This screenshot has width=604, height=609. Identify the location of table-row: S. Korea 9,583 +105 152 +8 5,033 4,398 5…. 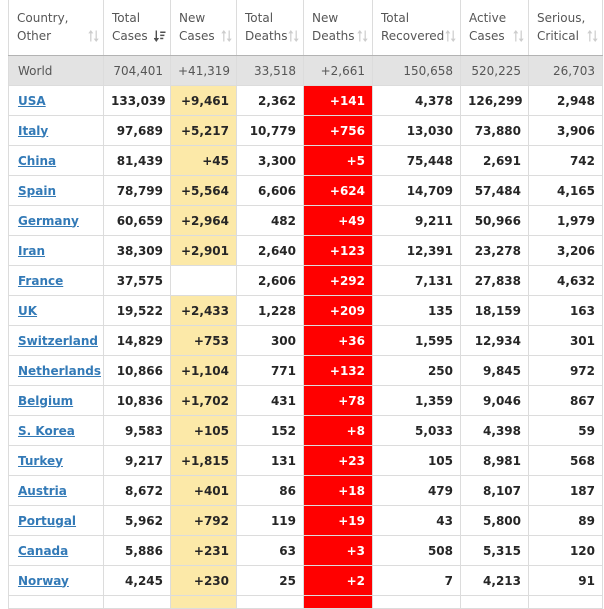
(305, 430).